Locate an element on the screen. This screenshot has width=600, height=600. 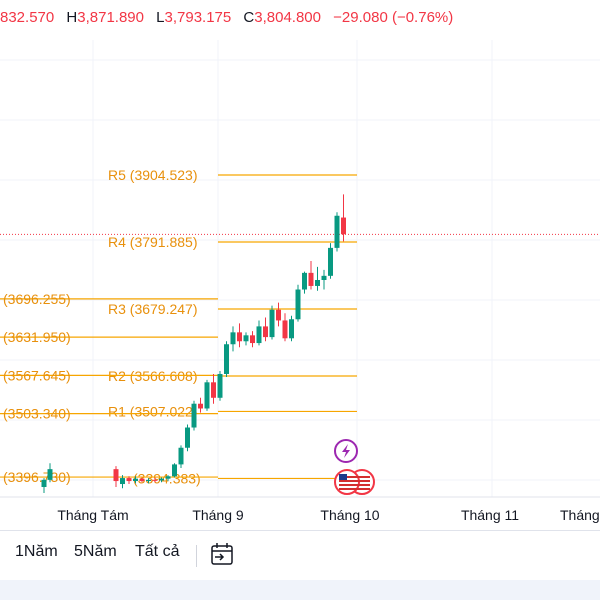
ohlc-open-value: 832.570 is located at coordinates (27, 17).